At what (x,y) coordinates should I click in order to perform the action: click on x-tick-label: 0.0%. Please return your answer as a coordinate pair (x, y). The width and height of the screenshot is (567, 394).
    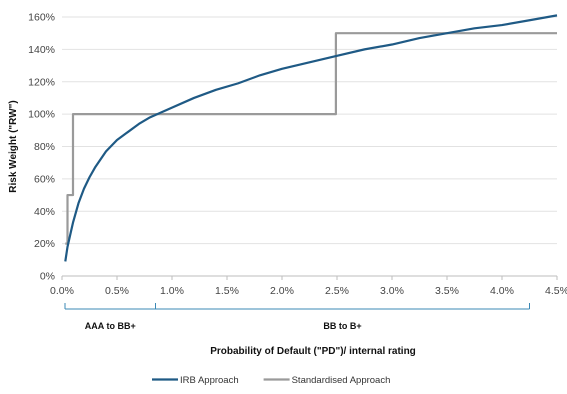
    Looking at the image, I should click on (62, 291).